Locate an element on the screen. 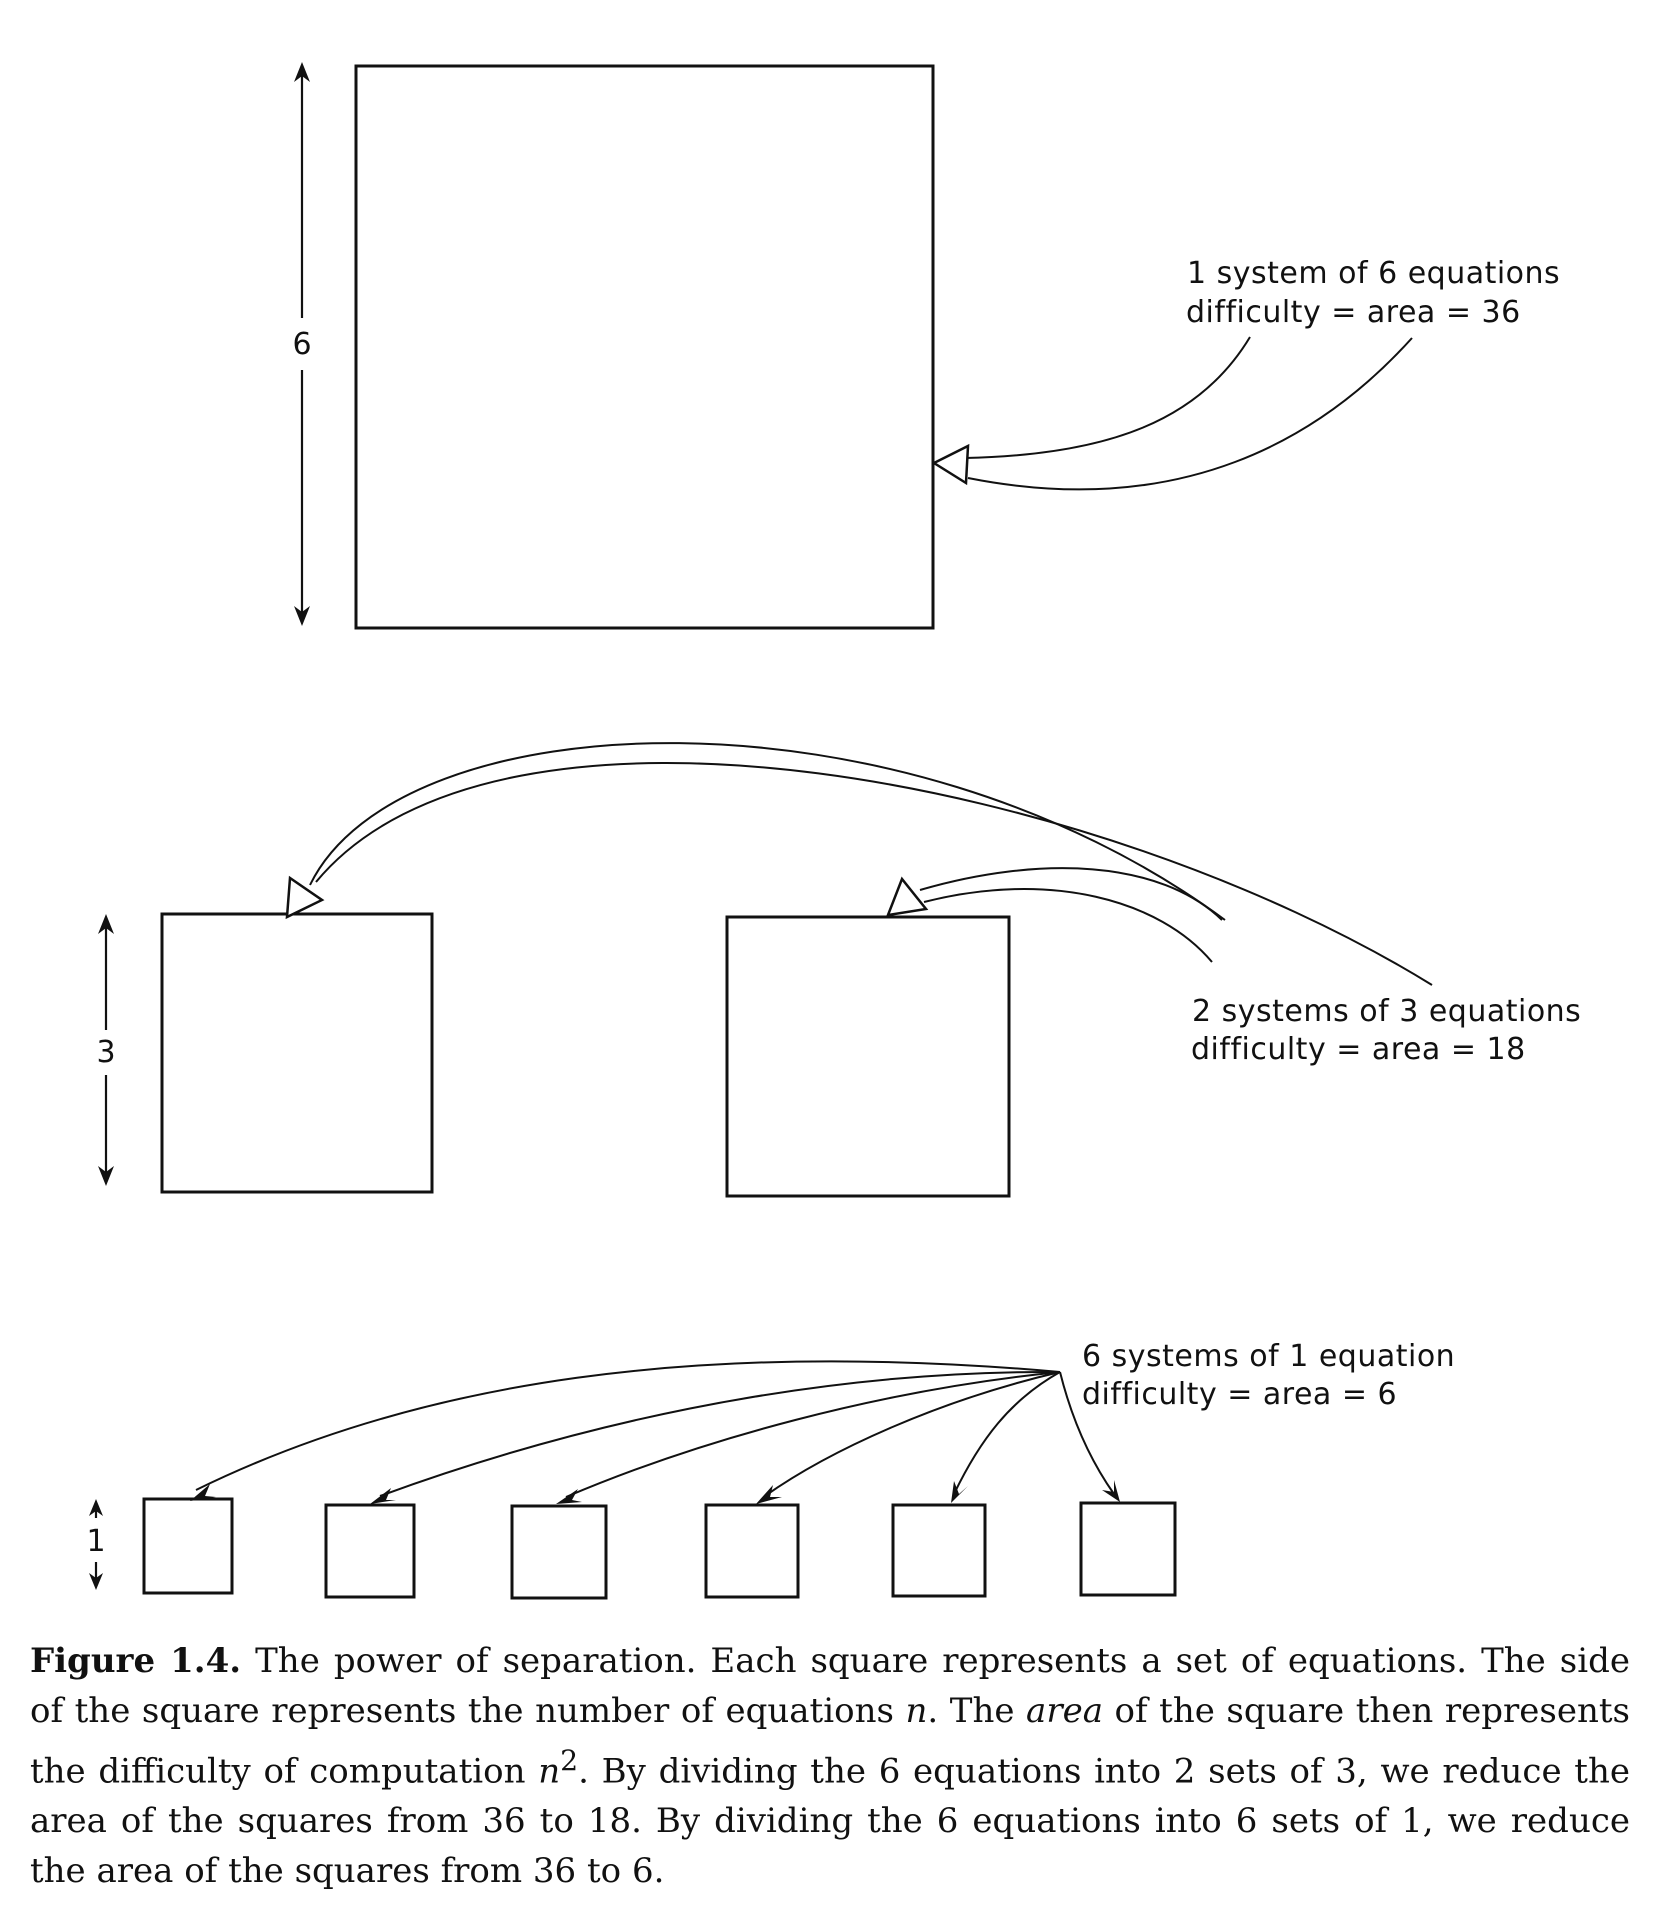  small-arrowhead-6-icon is located at coordinates (1111, 1491).